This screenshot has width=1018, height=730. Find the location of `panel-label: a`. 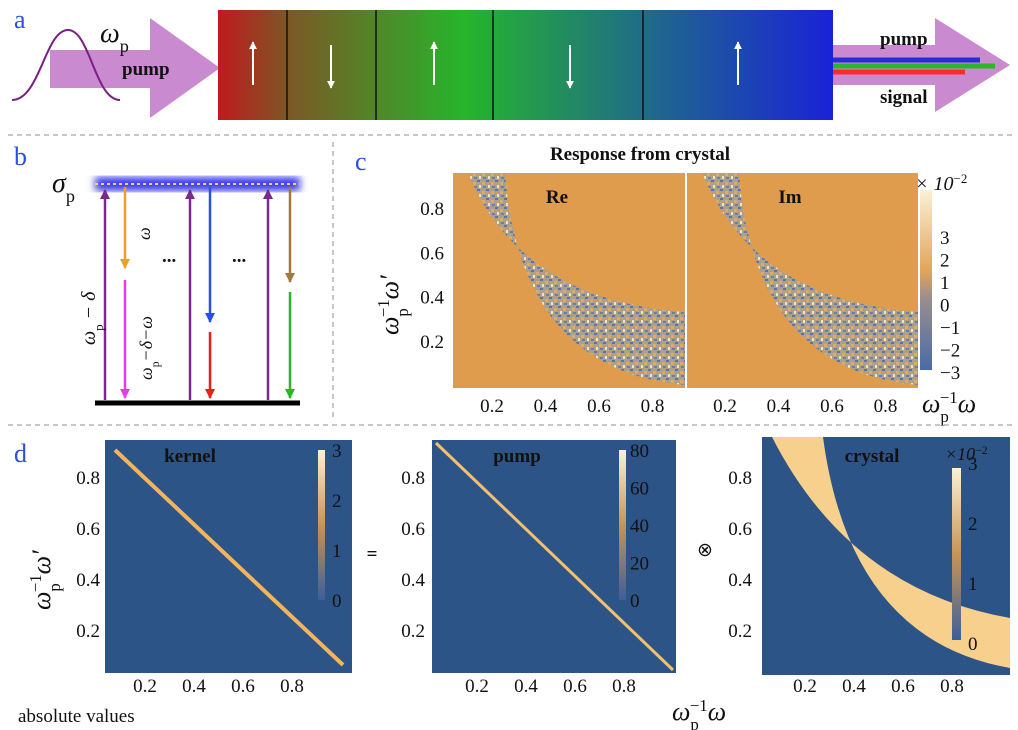

panel-label: a is located at coordinates (20, 19).